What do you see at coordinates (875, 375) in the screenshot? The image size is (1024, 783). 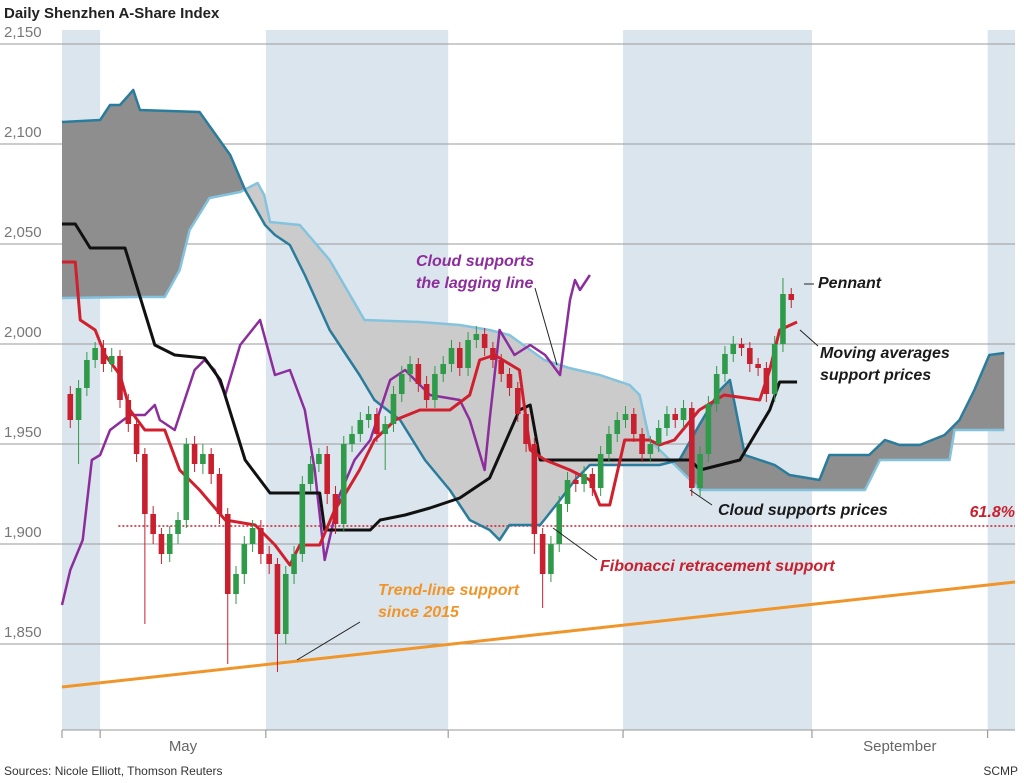 I see `annotation: support prices` at bounding box center [875, 375].